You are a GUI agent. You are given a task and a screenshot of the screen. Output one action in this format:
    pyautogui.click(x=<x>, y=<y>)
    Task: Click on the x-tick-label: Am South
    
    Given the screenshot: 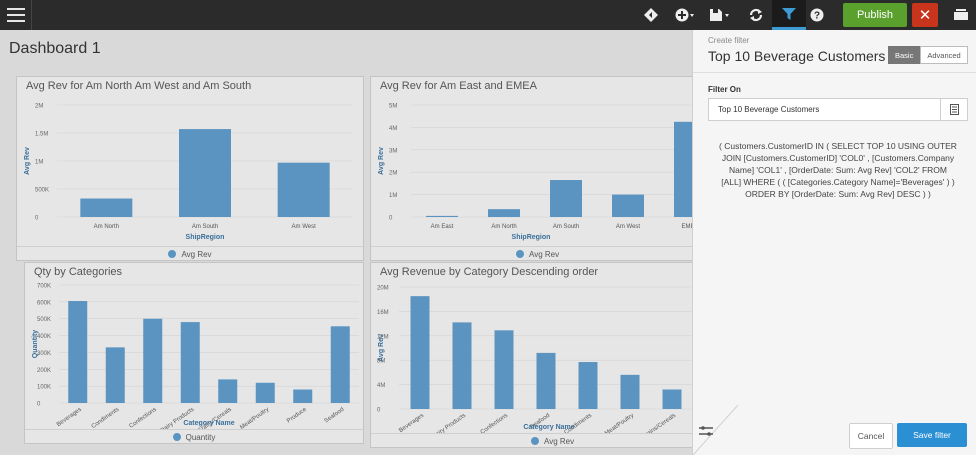 What is the action you would take?
    pyautogui.click(x=566, y=227)
    